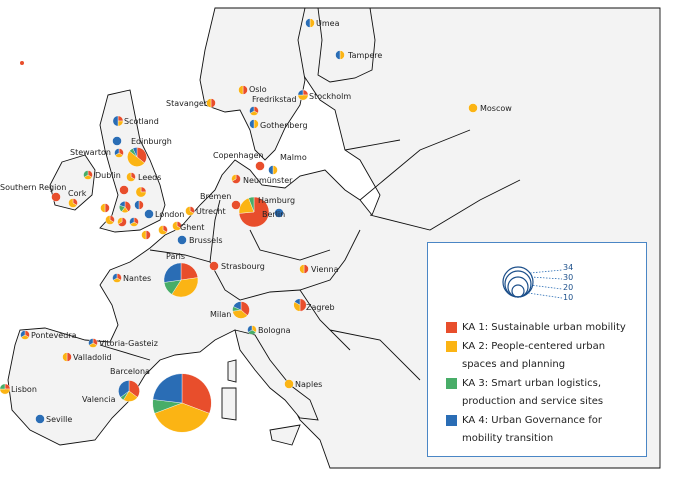 This screenshot has height=478, width=676. Describe the element at coordinates (568, 277) in the screenshot. I see `size-label-30: 30` at that location.